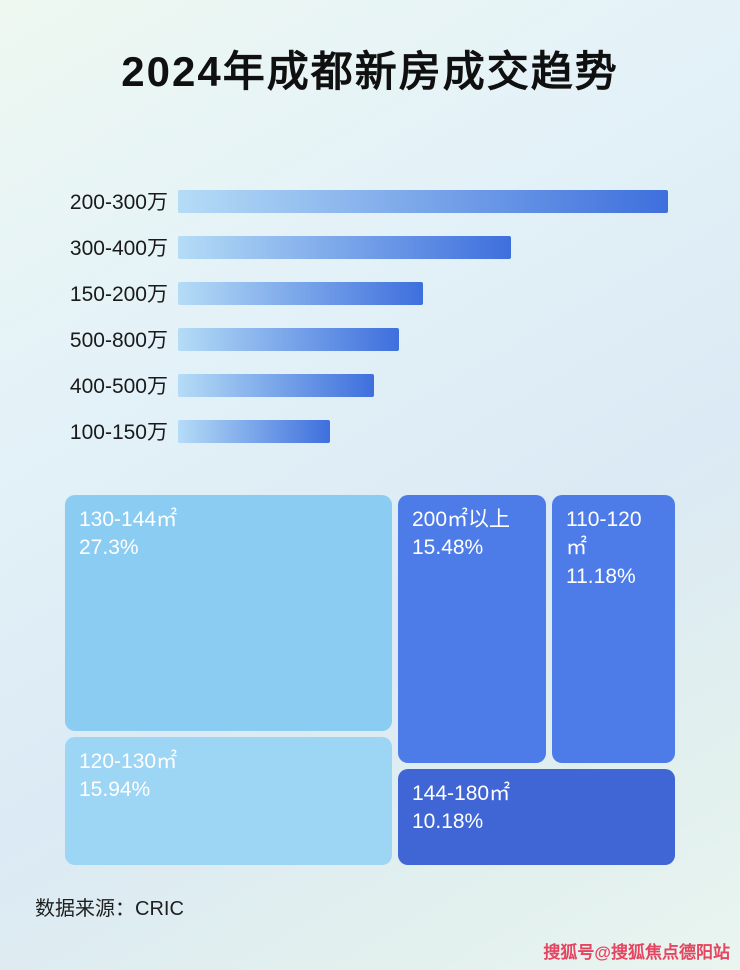 The width and height of the screenshot is (740, 970). What do you see at coordinates (128, 519) in the screenshot?
I see `treemap-label: 130-144㎡` at bounding box center [128, 519].